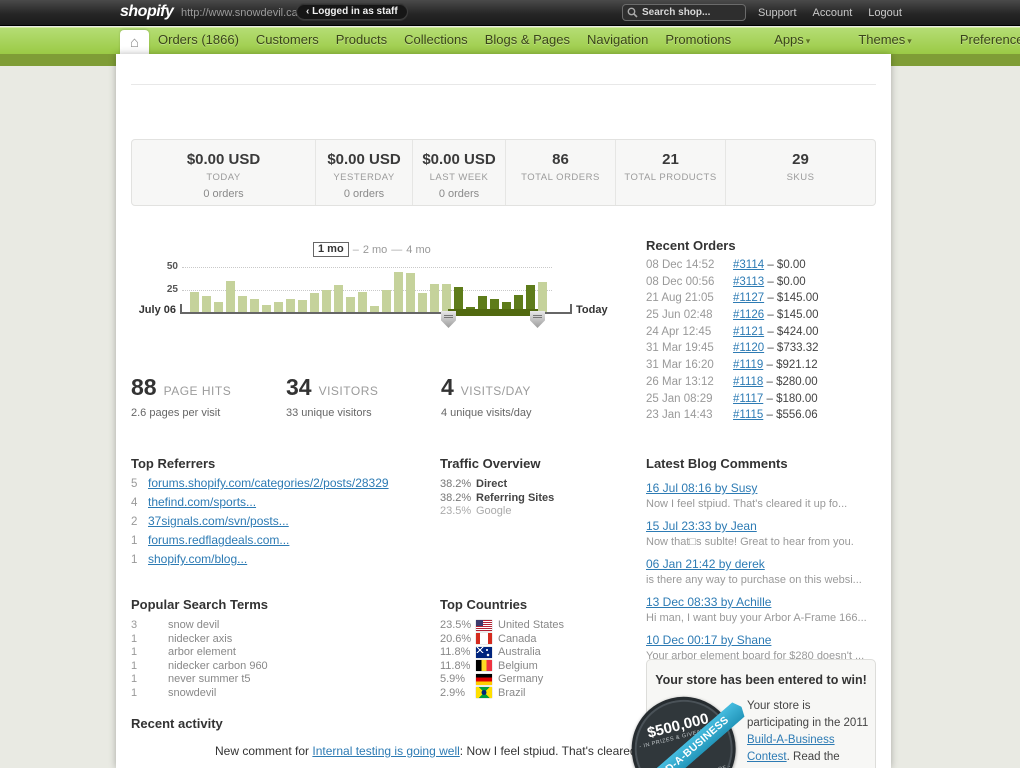  What do you see at coordinates (560, 177) in the screenshot?
I see `stat-label: TOTAL ORDERS` at bounding box center [560, 177].